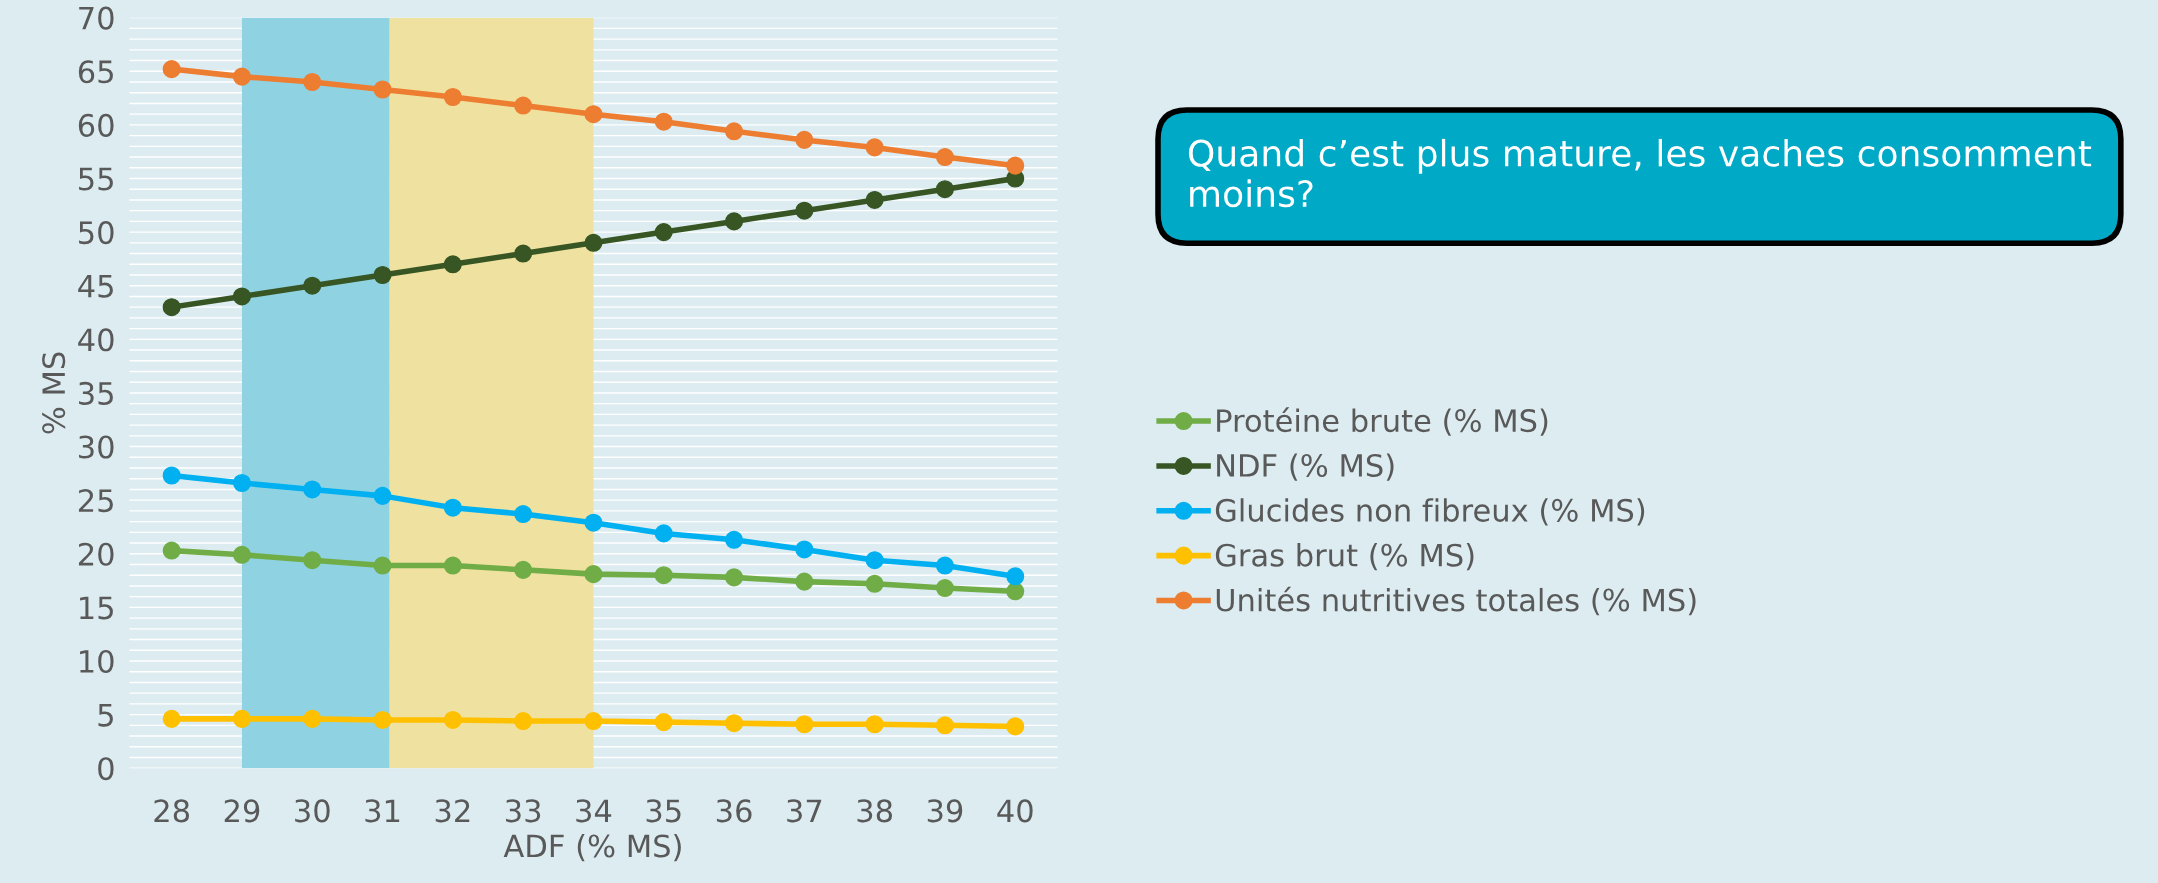 This screenshot has width=2158, height=883. Describe the element at coordinates (1344, 557) in the screenshot. I see `legend-label: Gras brut (% MS)` at that location.